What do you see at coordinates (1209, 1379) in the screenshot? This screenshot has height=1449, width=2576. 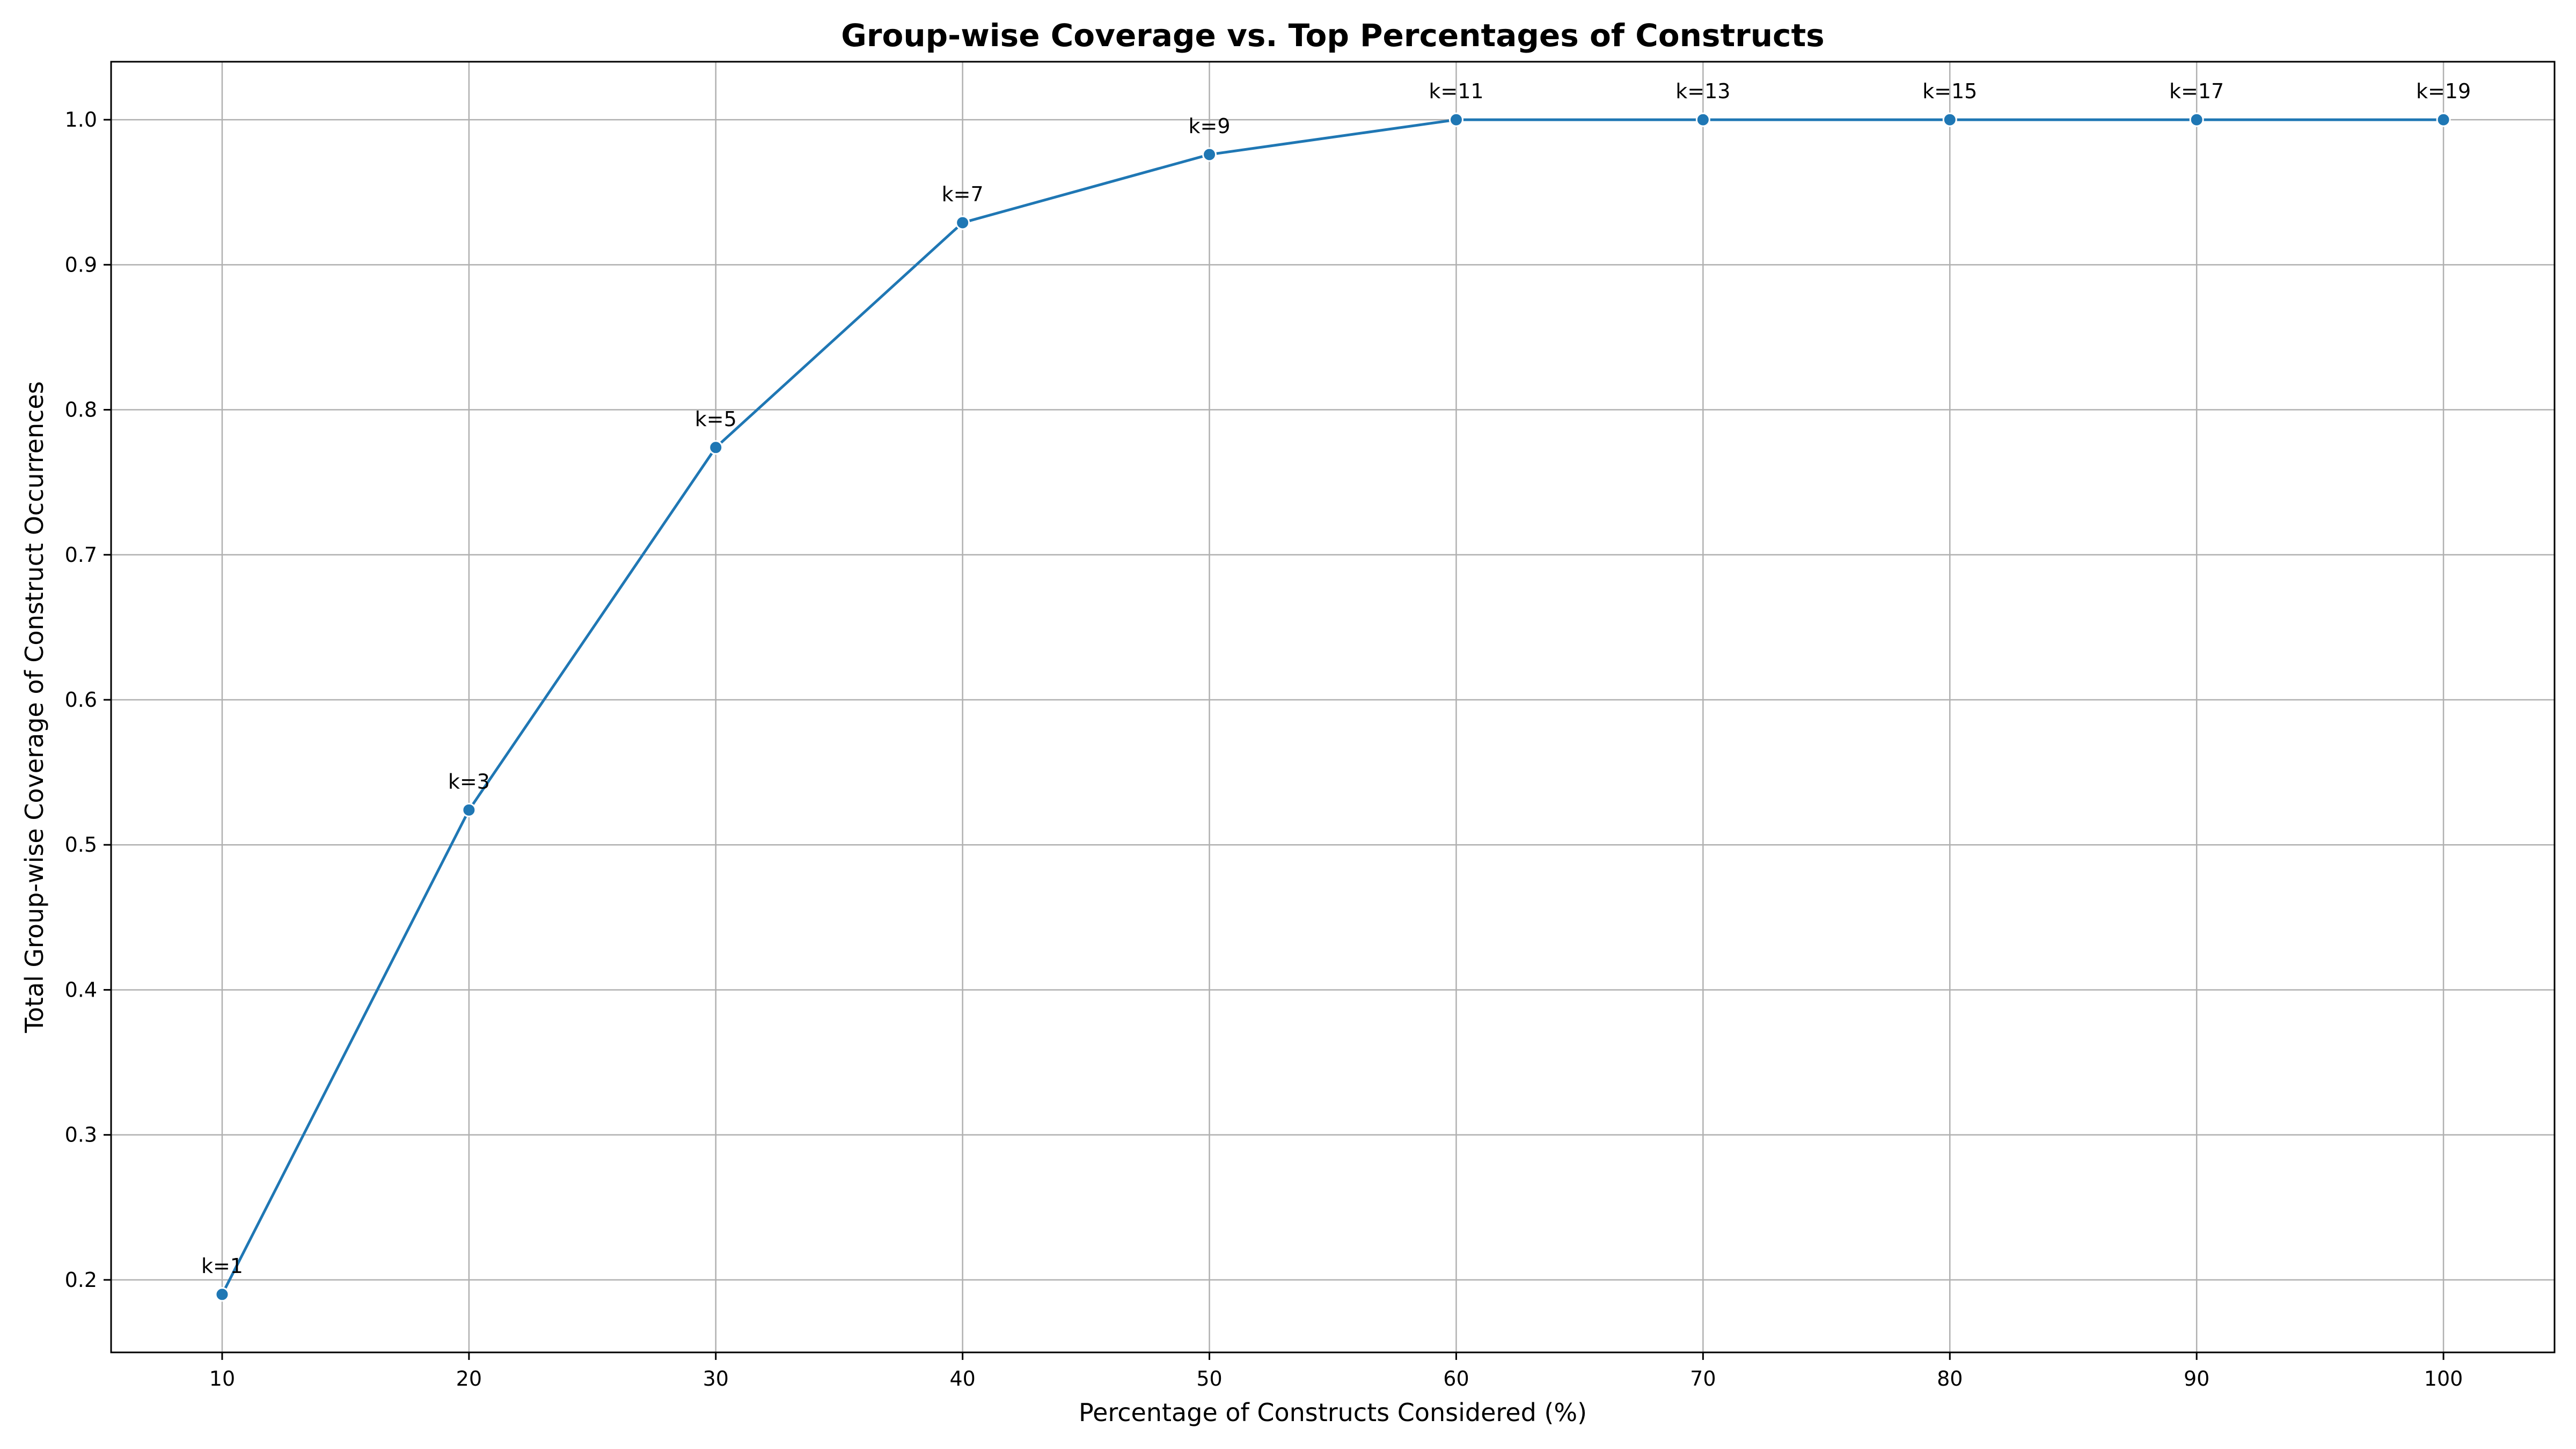 I see `x-tick-label: 50` at bounding box center [1209, 1379].